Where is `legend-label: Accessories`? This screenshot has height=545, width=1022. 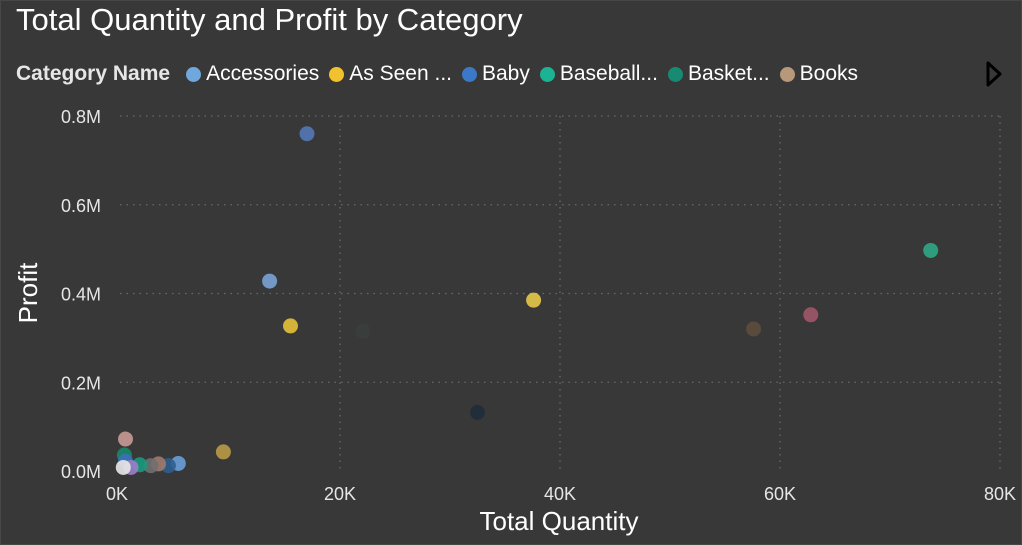
legend-label: Accessories is located at coordinates (263, 73).